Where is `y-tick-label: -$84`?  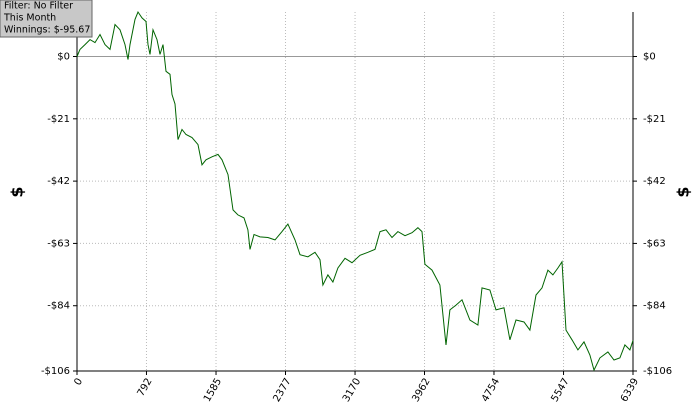 y-tick-label: -$84 is located at coordinates (58, 306).